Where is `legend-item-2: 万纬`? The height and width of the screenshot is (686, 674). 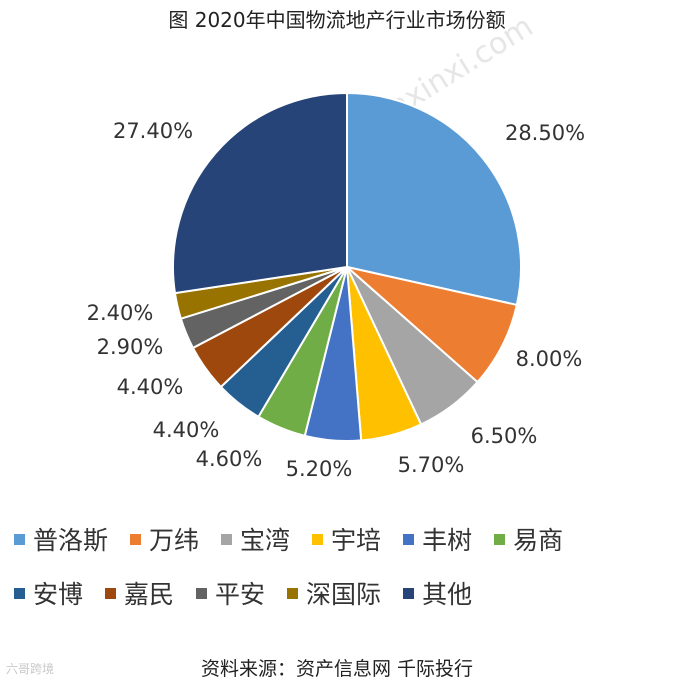
legend-item-2: 万纬 is located at coordinates (164, 539).